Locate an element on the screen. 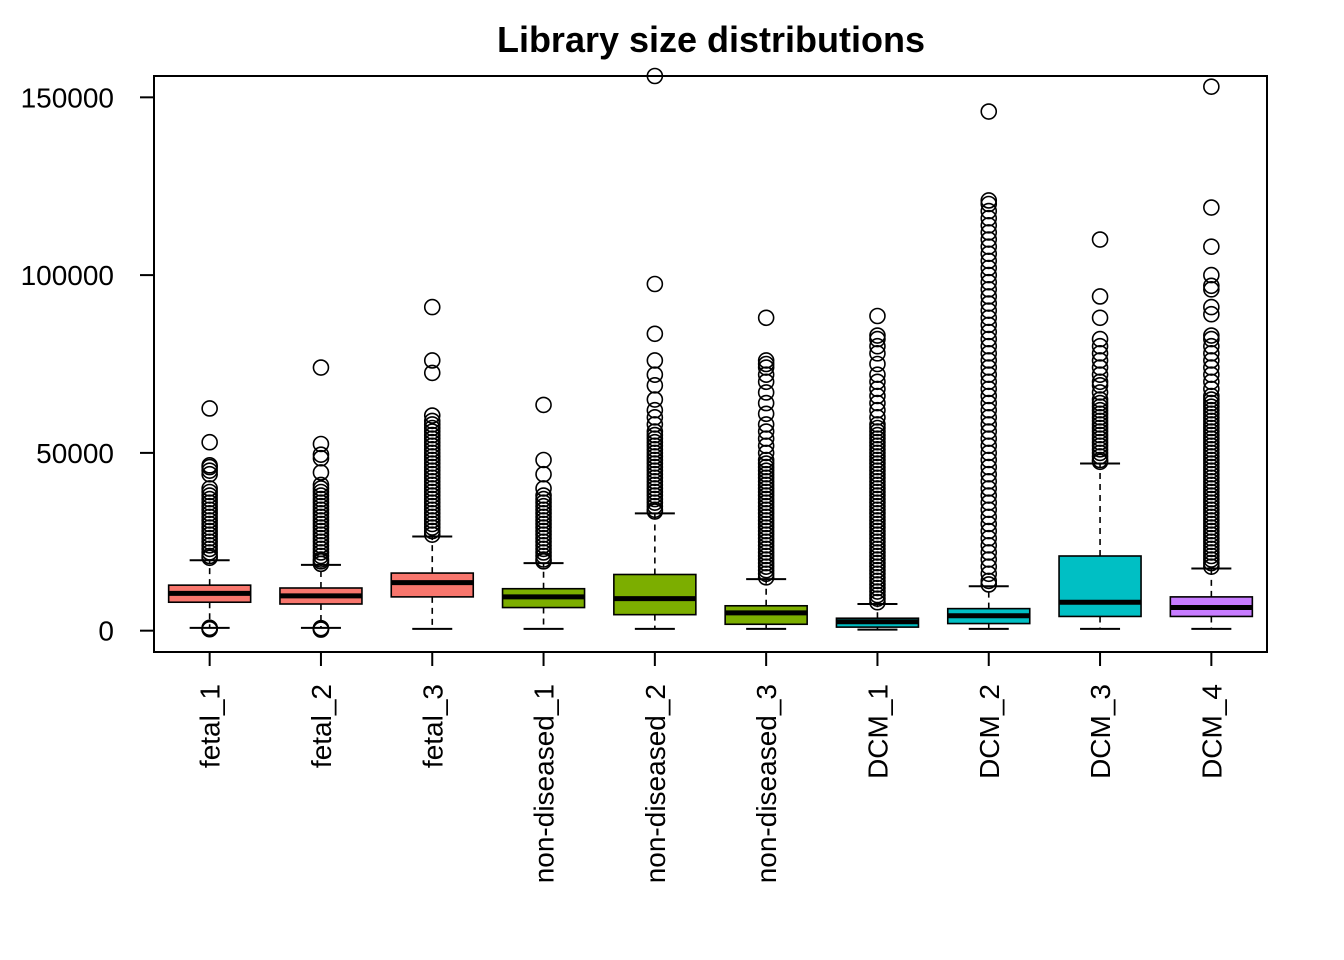 The image size is (1344, 960). y-tick-label: 150000 is located at coordinates (67, 97).